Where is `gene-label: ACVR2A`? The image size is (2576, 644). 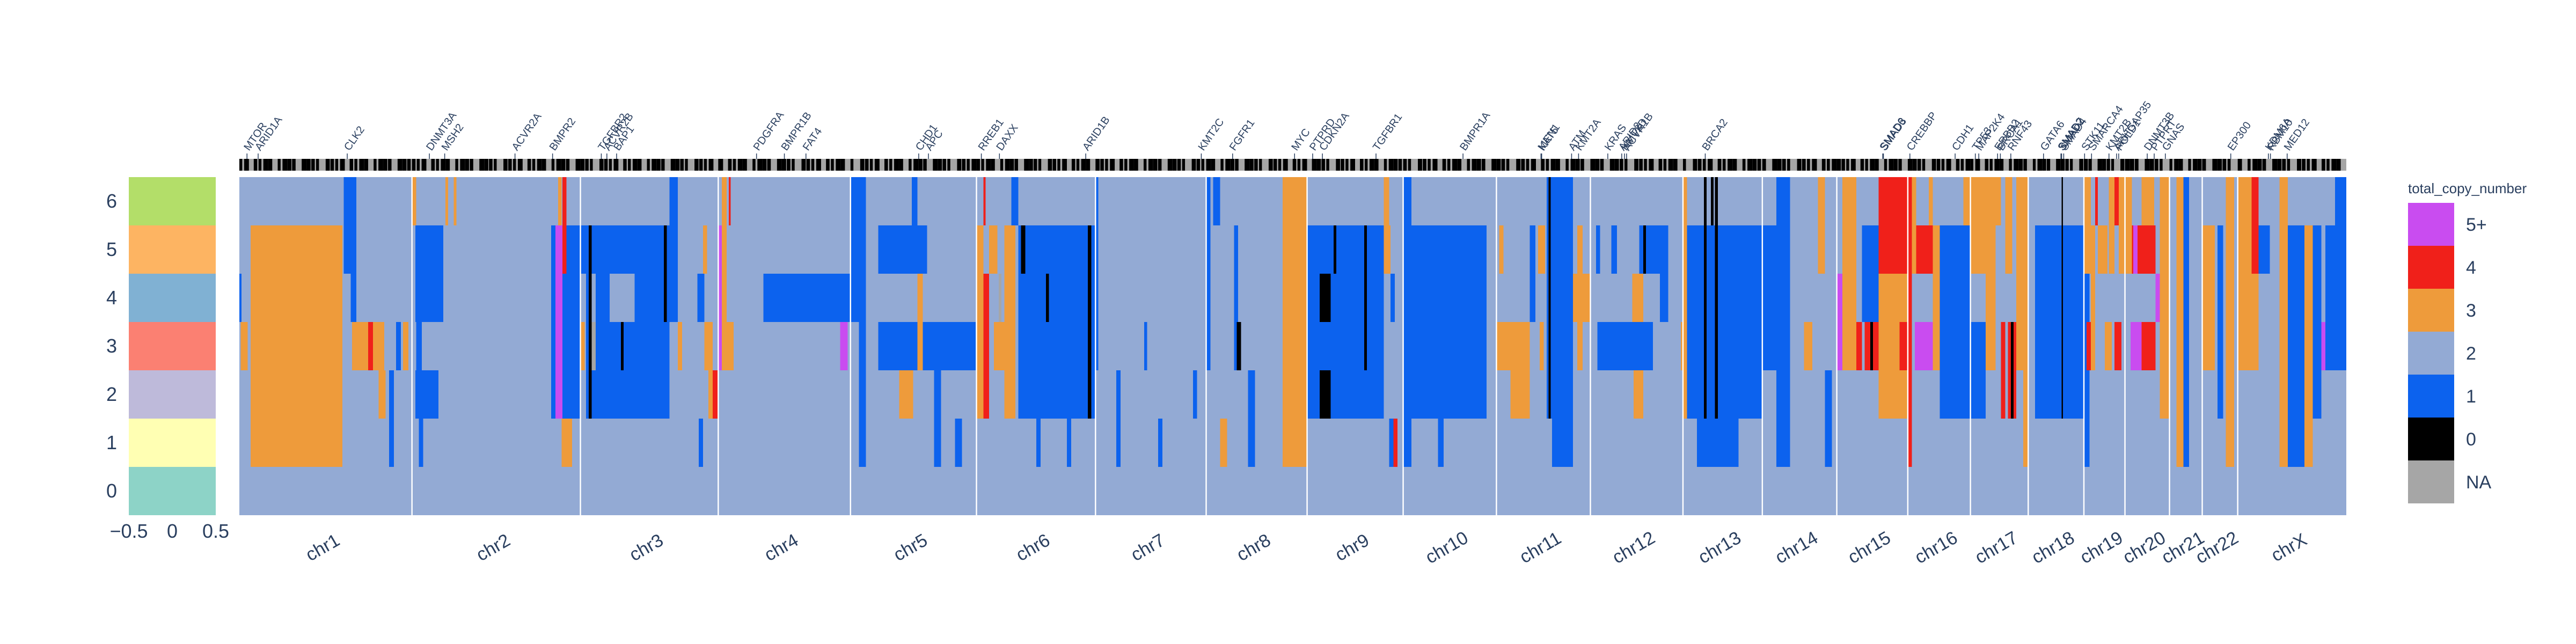 gene-label: ACVR2A is located at coordinates (527, 132).